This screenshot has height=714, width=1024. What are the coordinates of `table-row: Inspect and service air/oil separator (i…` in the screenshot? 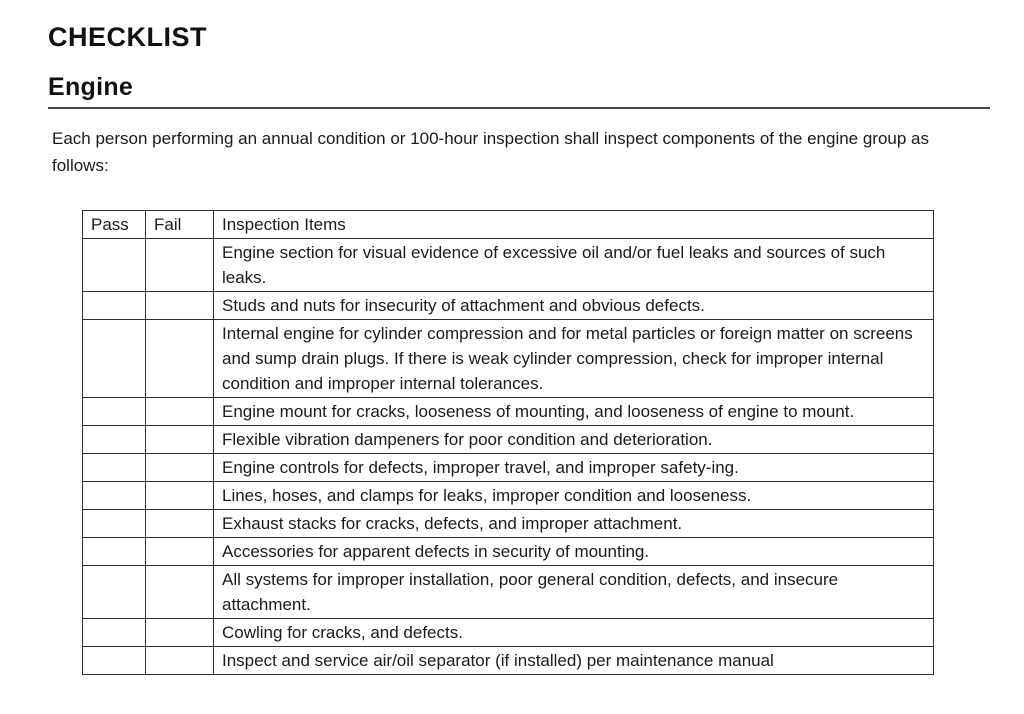 It's located at (508, 660).